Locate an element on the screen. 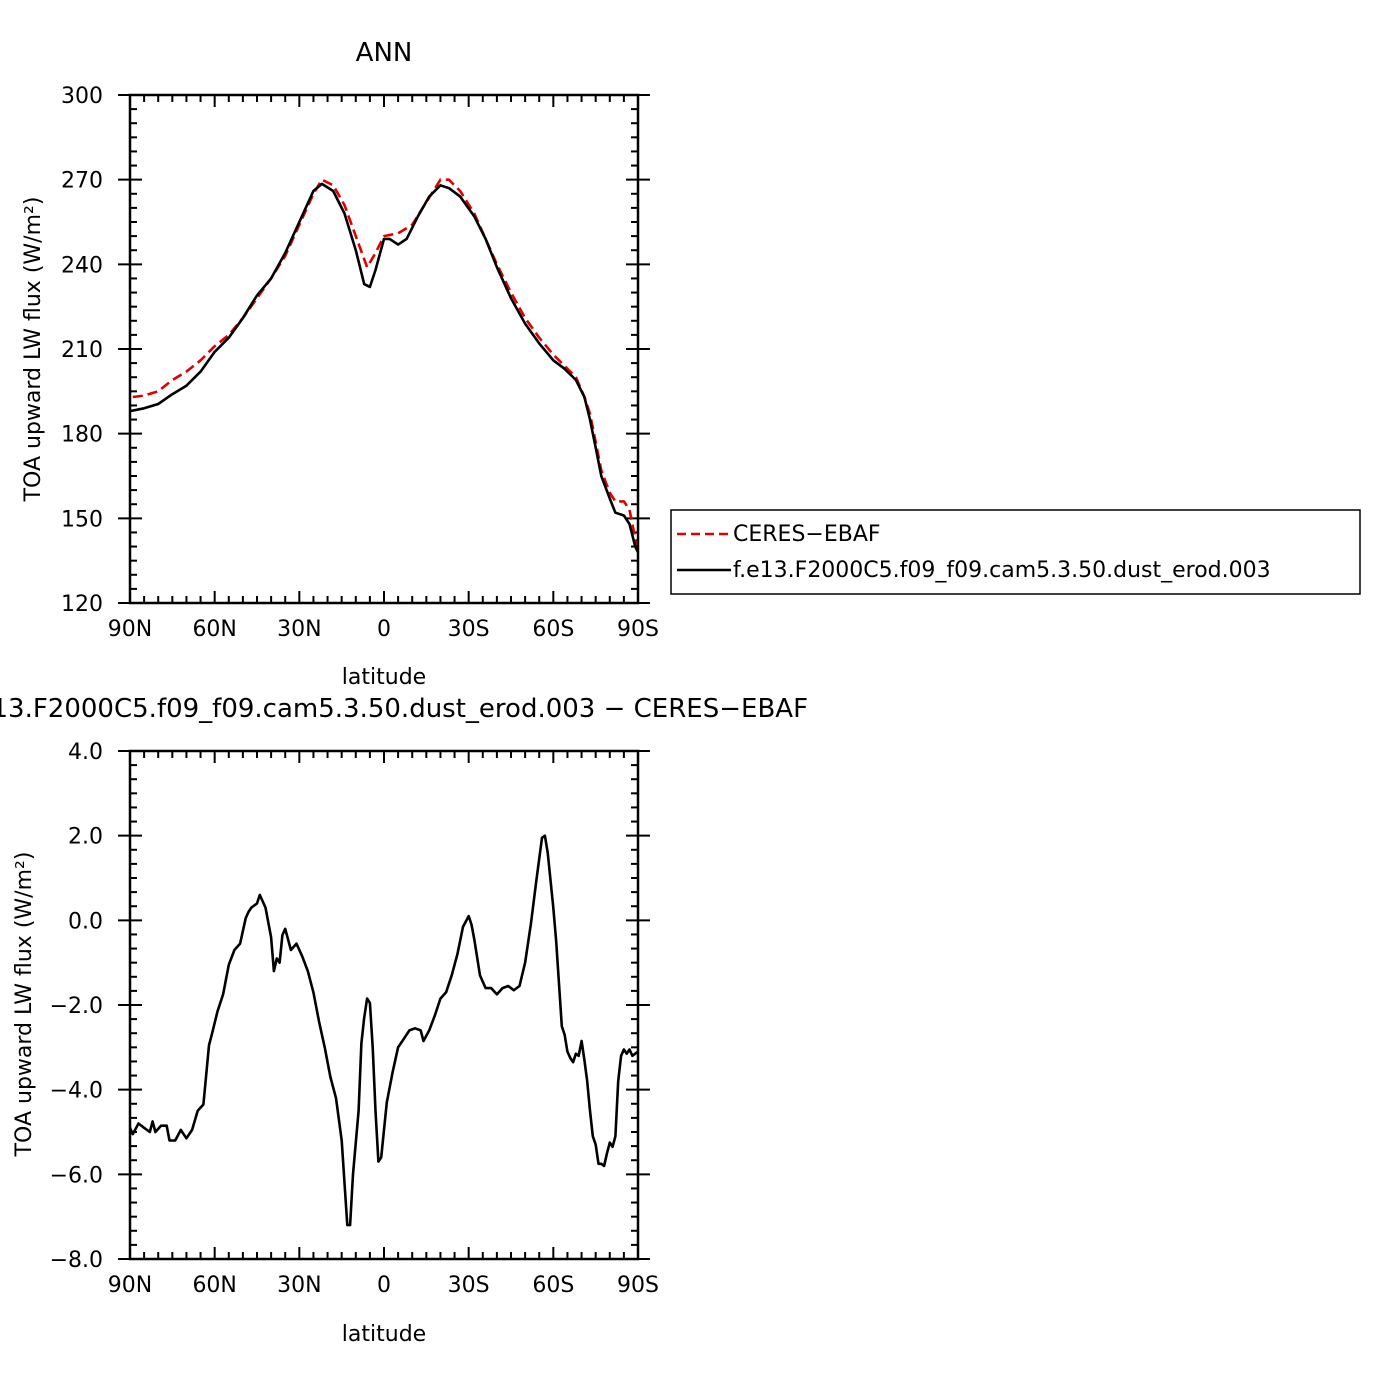 The width and height of the screenshot is (1380, 1380). bottom-plot-frame is located at coordinates (384, 1005).